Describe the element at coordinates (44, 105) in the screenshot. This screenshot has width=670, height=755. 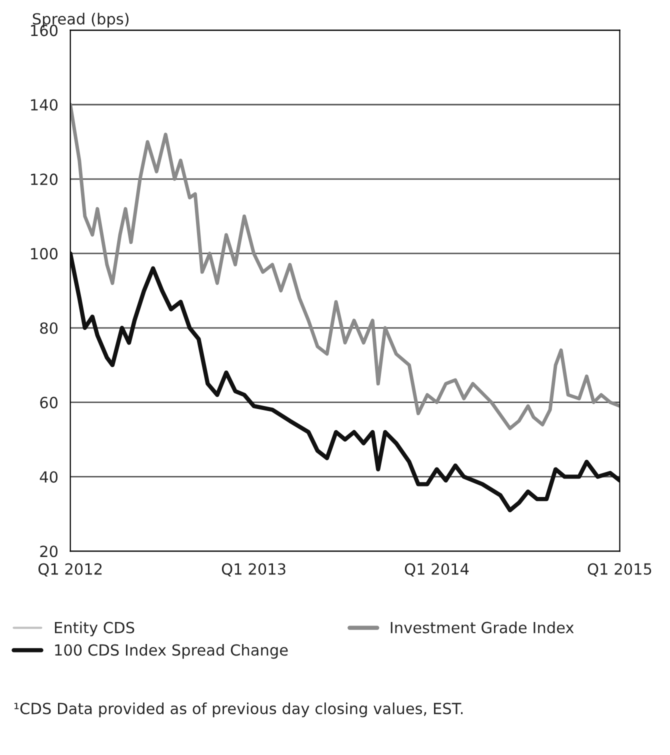
I see `y-tick-label: 140` at that location.